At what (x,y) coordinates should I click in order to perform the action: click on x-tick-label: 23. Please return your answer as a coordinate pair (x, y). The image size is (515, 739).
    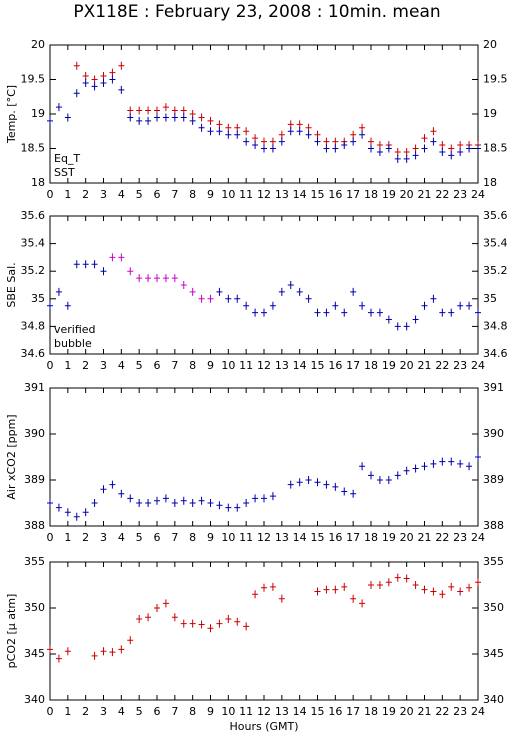
    Looking at the image, I should click on (460, 711).